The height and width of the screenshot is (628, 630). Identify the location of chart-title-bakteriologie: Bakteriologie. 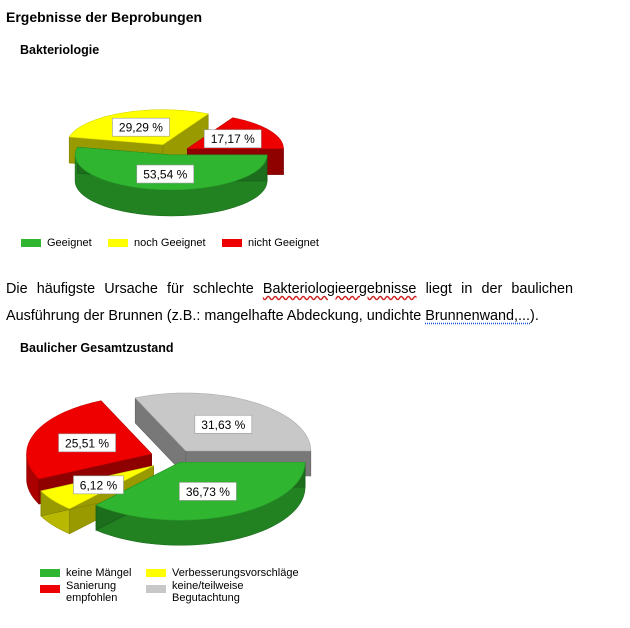
(60, 50).